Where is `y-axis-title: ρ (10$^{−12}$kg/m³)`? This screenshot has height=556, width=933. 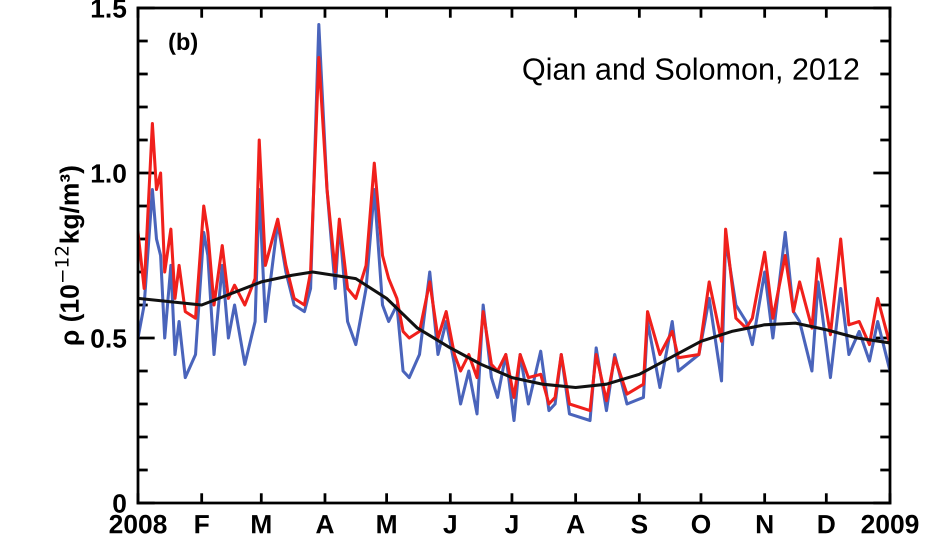
y-axis-title: ρ (10$^{−12}$kg/m³) is located at coordinates (69, 255).